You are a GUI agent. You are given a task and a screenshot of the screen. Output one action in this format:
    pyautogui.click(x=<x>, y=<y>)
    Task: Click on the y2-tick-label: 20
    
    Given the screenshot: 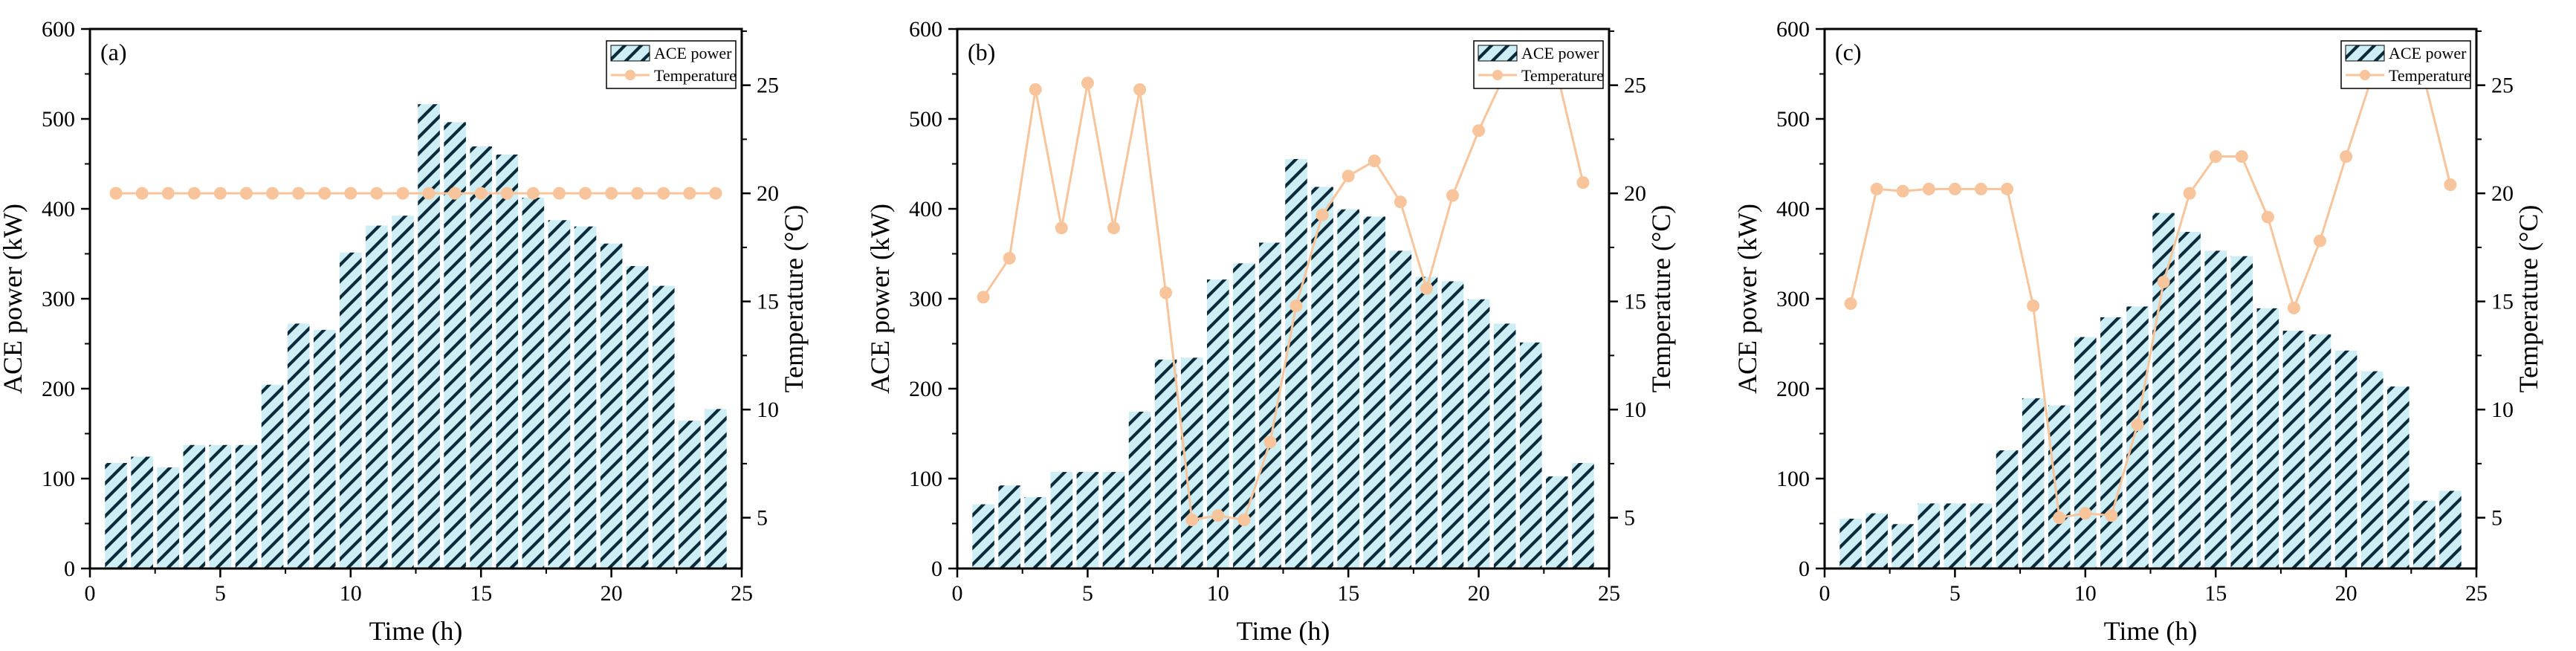 What is the action you would take?
    pyautogui.click(x=2502, y=193)
    